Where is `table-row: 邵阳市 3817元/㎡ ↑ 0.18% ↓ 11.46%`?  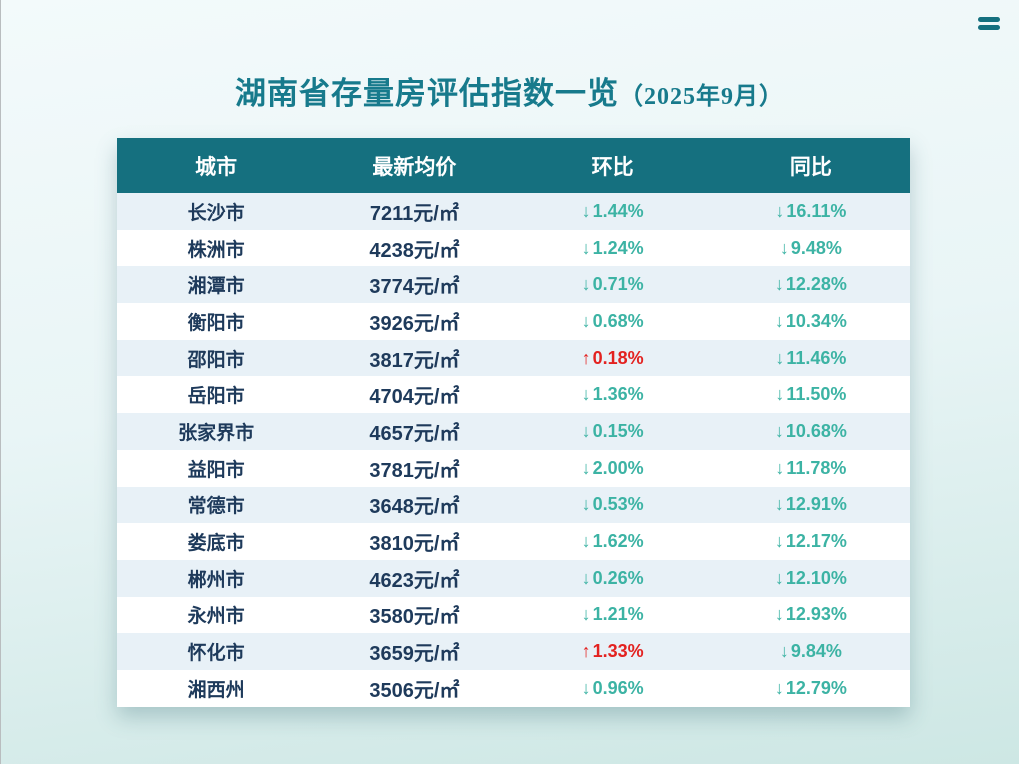 table-row: 邵阳市 3817元/㎡ ↑ 0.18% ↓ 11.46% is located at coordinates (513, 358).